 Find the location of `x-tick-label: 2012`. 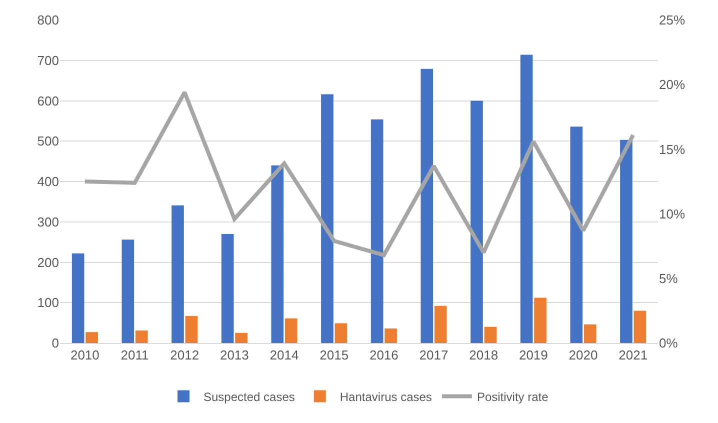

x-tick-label: 2012 is located at coordinates (185, 355).